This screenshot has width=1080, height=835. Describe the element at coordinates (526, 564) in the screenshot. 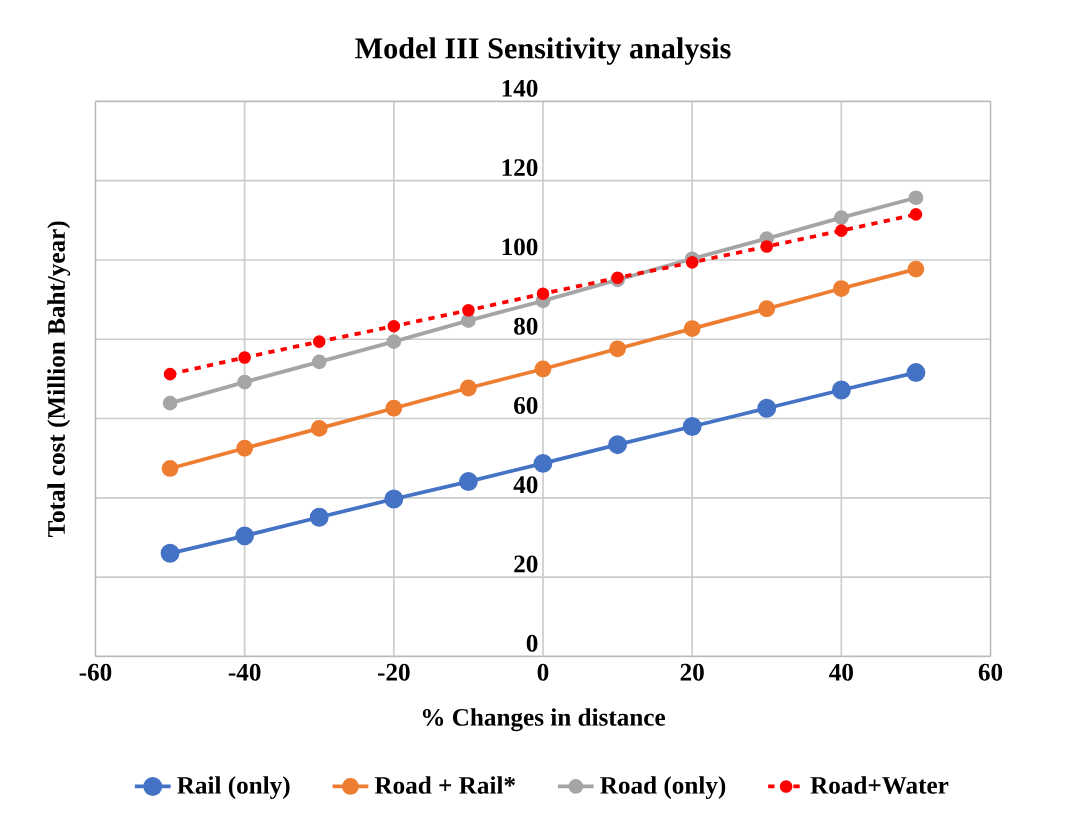

I see `y-tick-label: 20` at that location.